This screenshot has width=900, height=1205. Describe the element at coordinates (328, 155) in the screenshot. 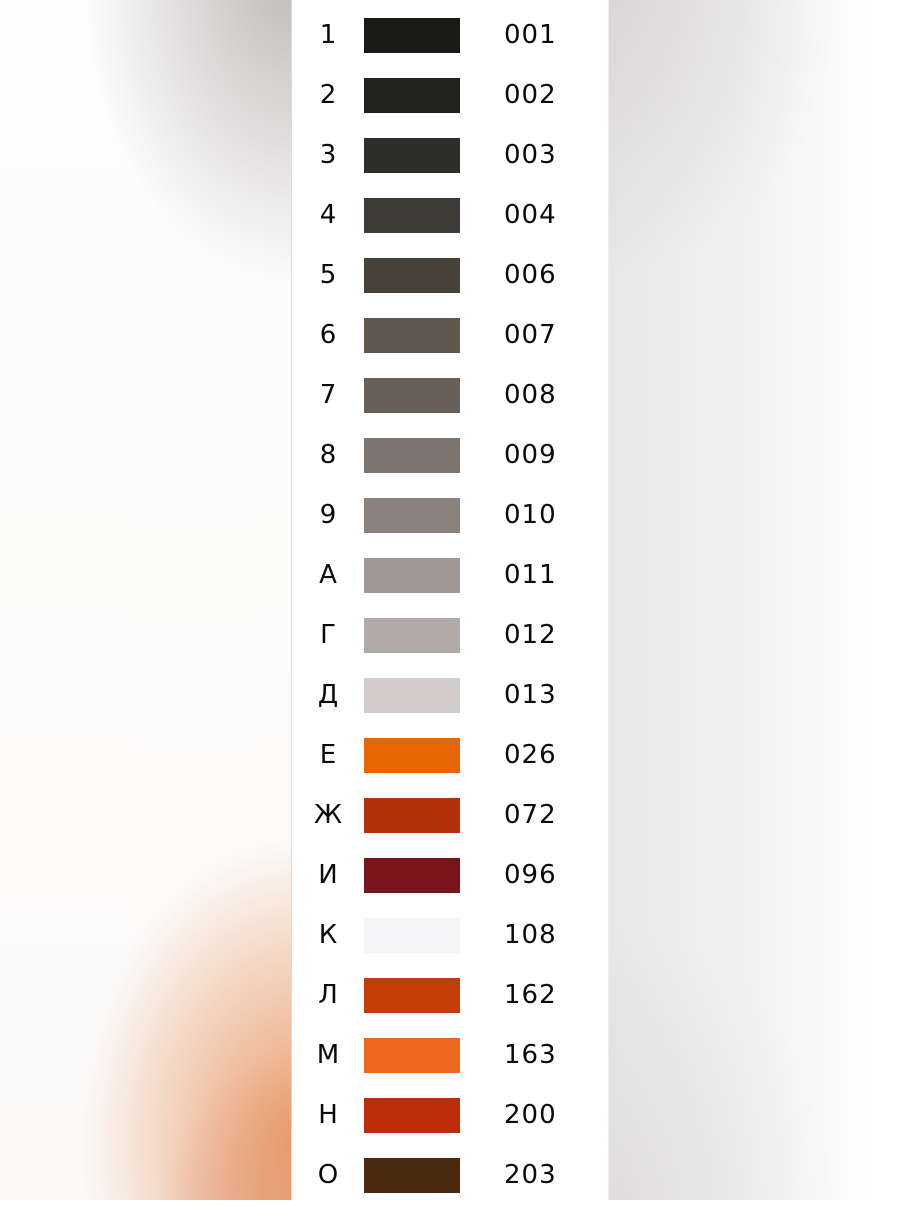

I see `row-label: 3` at that location.